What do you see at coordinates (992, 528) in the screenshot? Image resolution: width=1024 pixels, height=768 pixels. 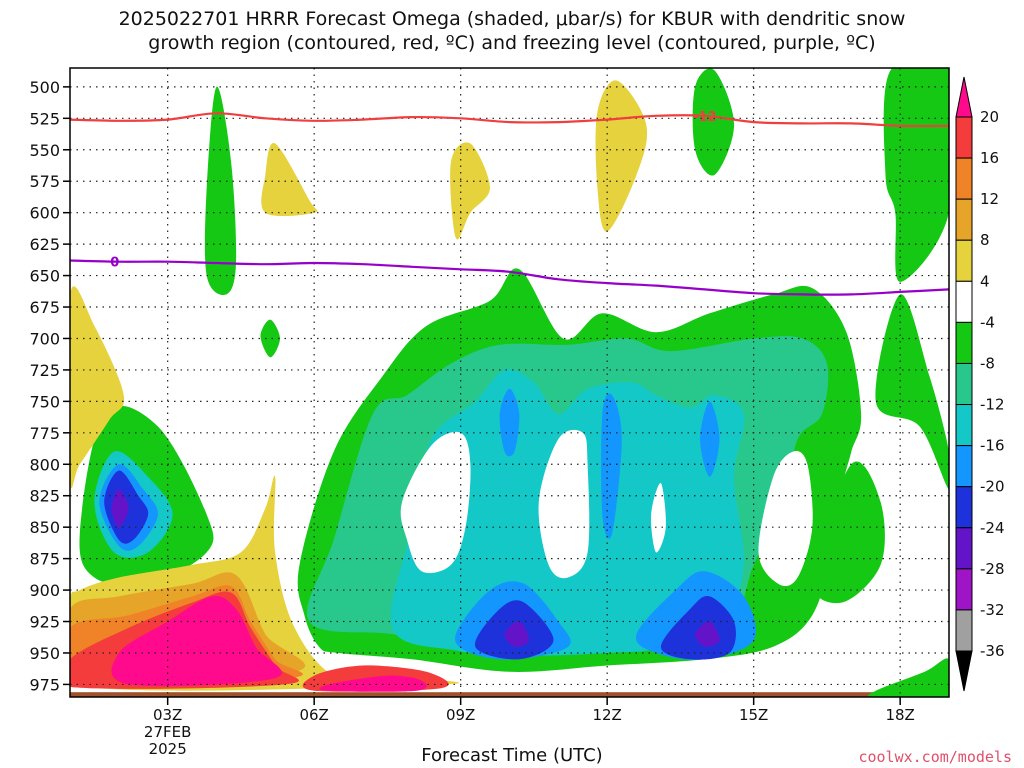 I see `colorbar-label-10: -24` at bounding box center [992, 528].